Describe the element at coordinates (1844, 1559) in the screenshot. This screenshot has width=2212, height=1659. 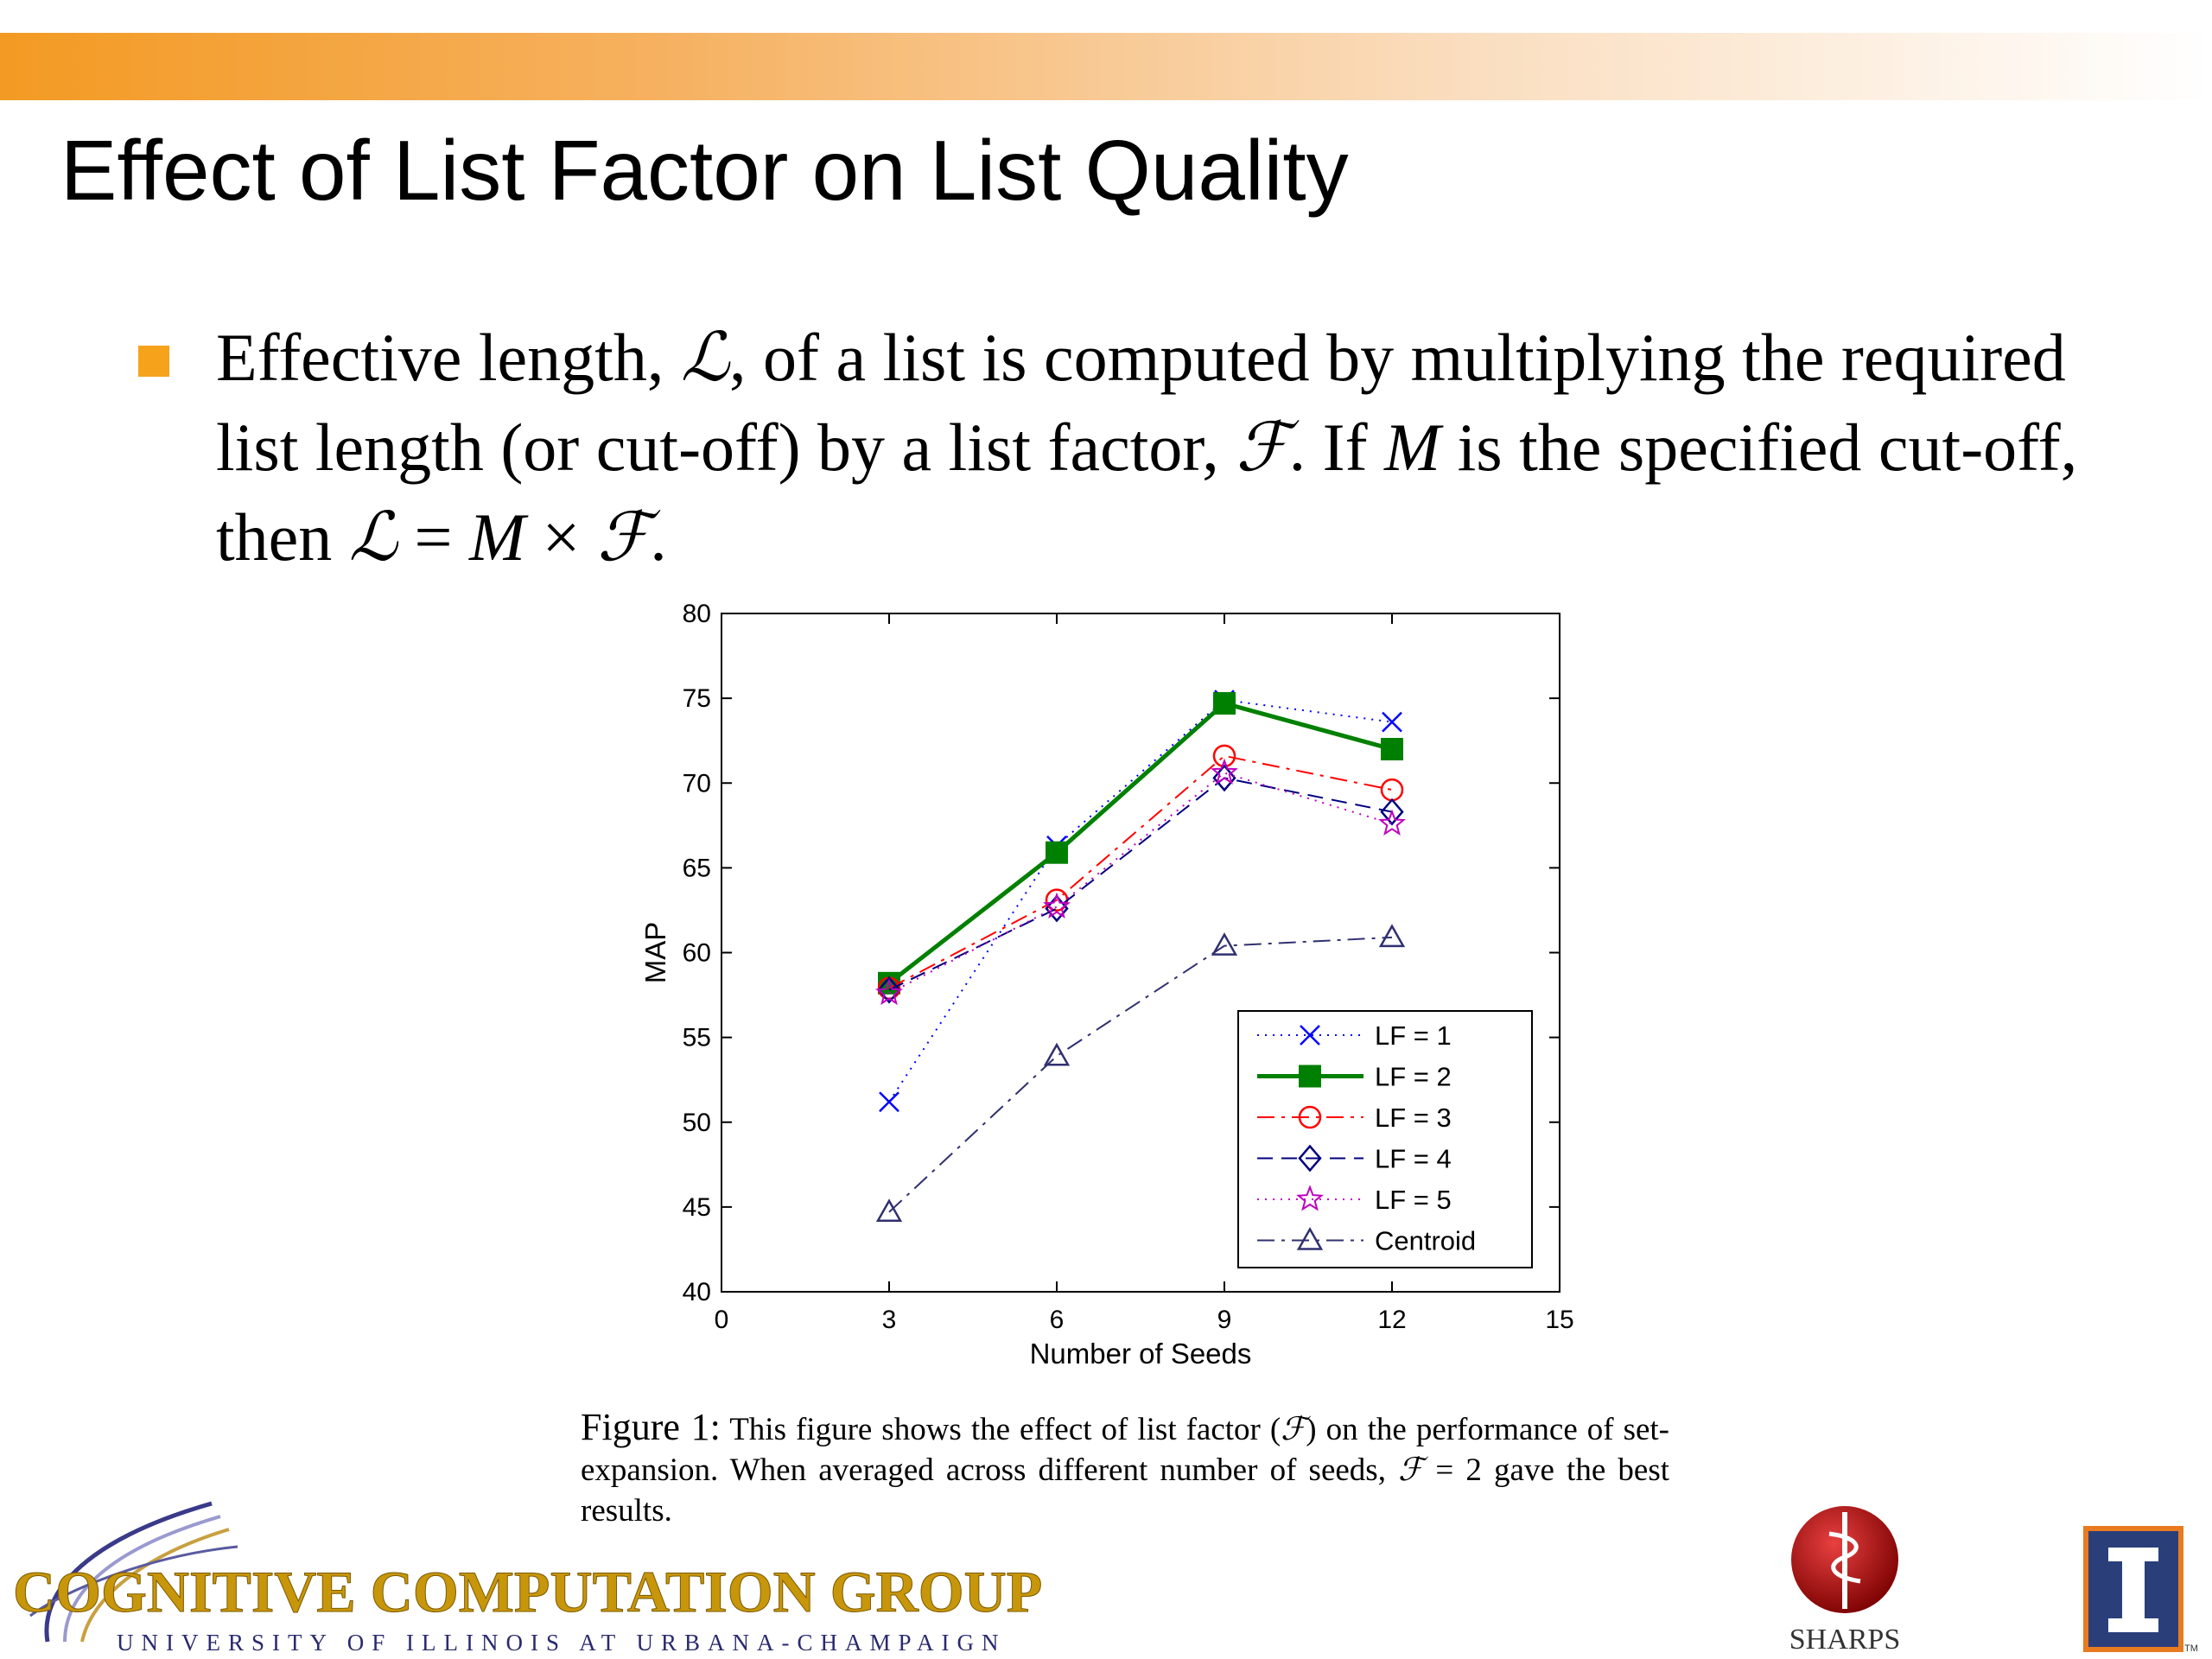
I see `sharps-emblem-icon` at that location.